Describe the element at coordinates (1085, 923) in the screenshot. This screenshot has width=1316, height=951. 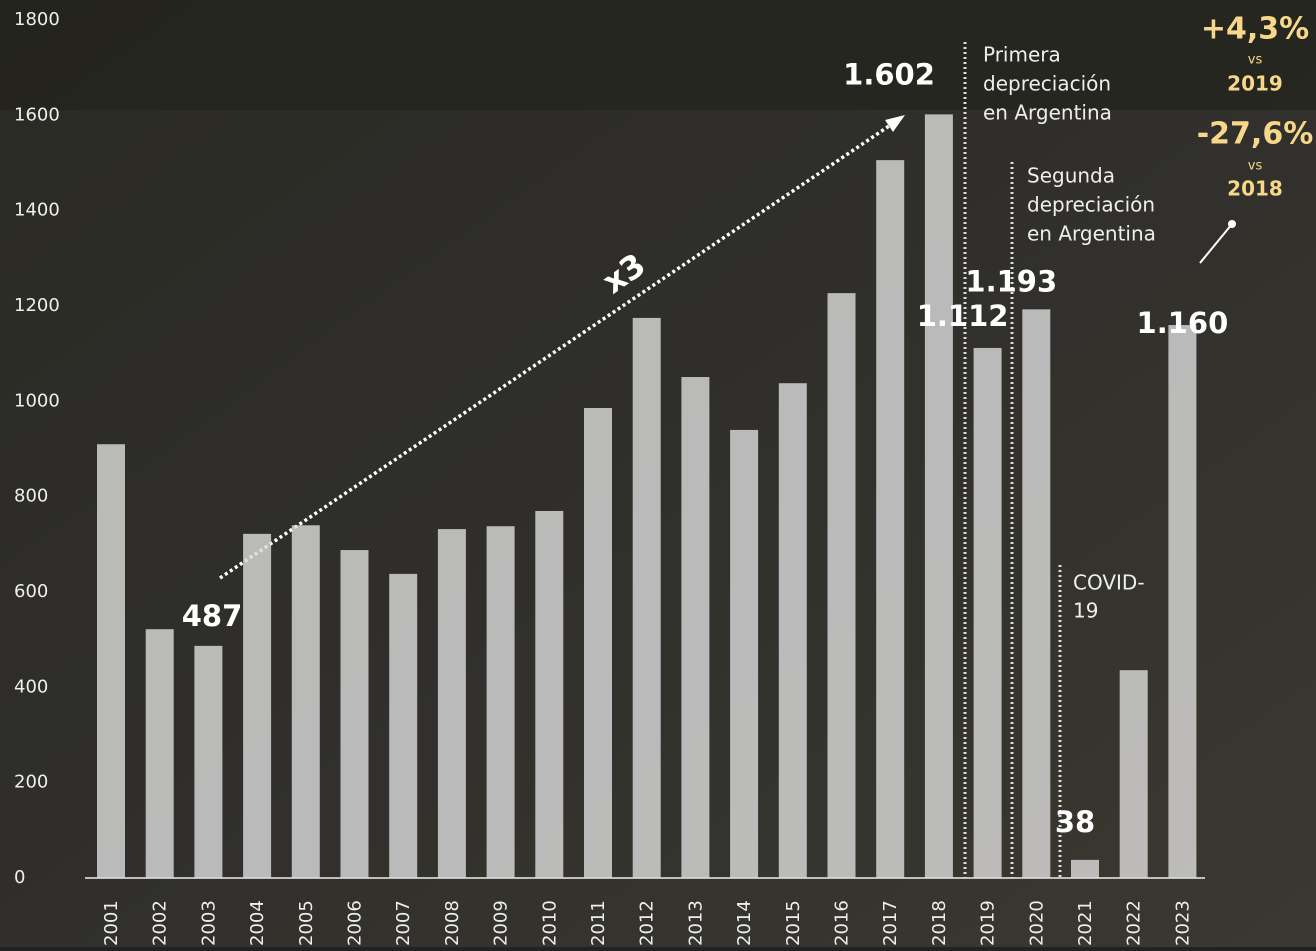
I see `x-tick-label: 2021` at that location.